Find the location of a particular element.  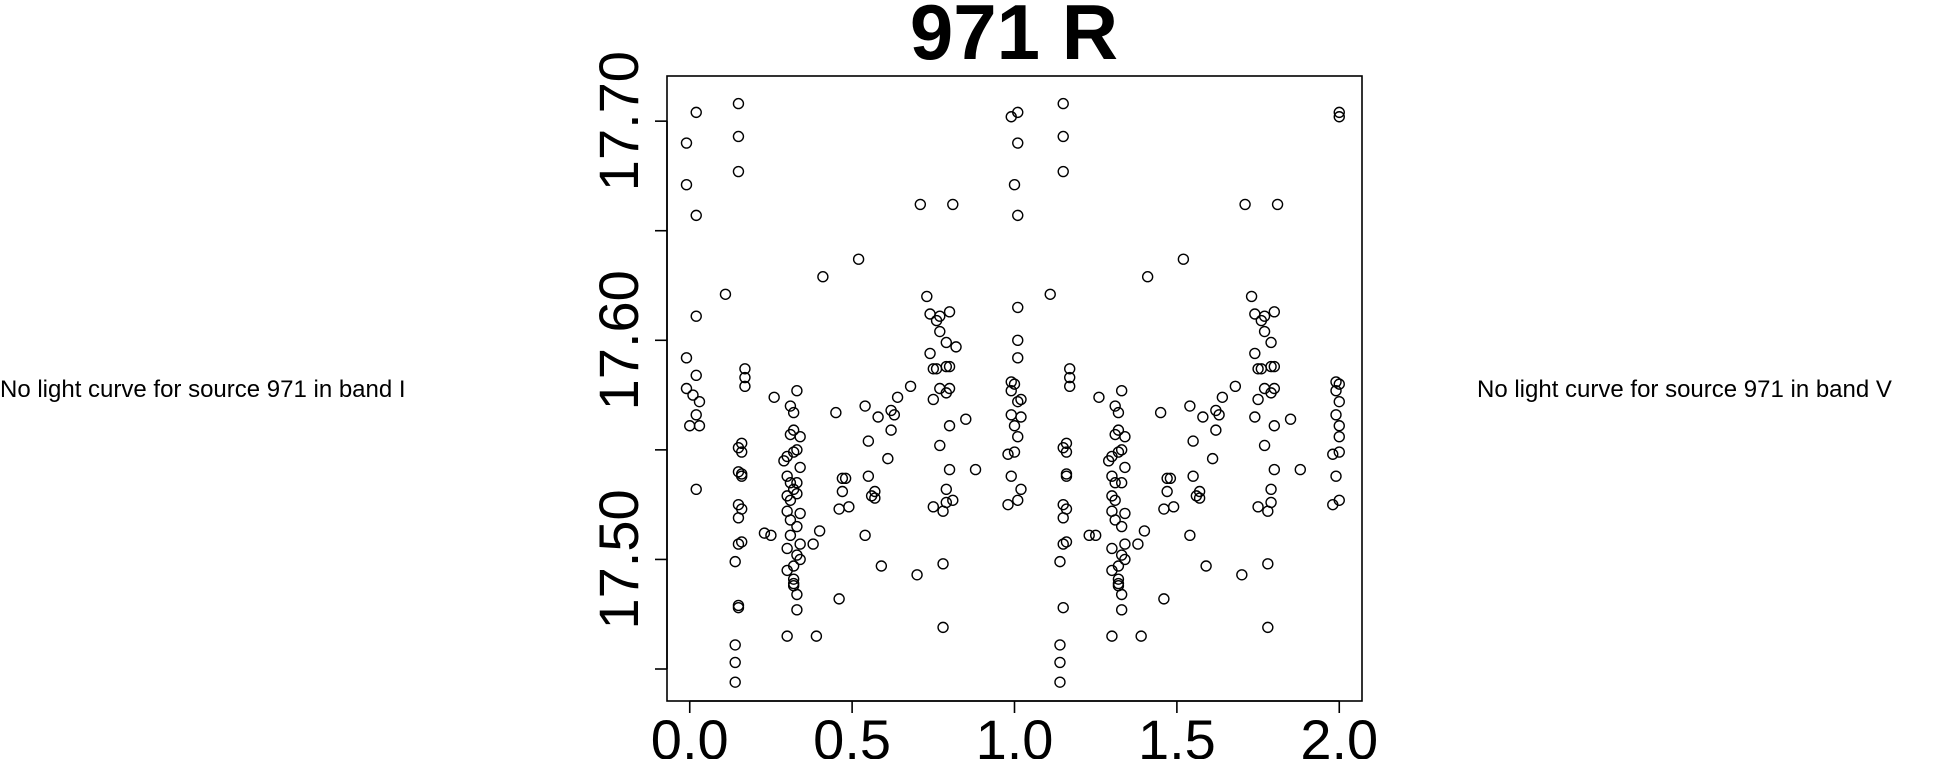

x-tick-label: 1.0 is located at coordinates (1015, 733).